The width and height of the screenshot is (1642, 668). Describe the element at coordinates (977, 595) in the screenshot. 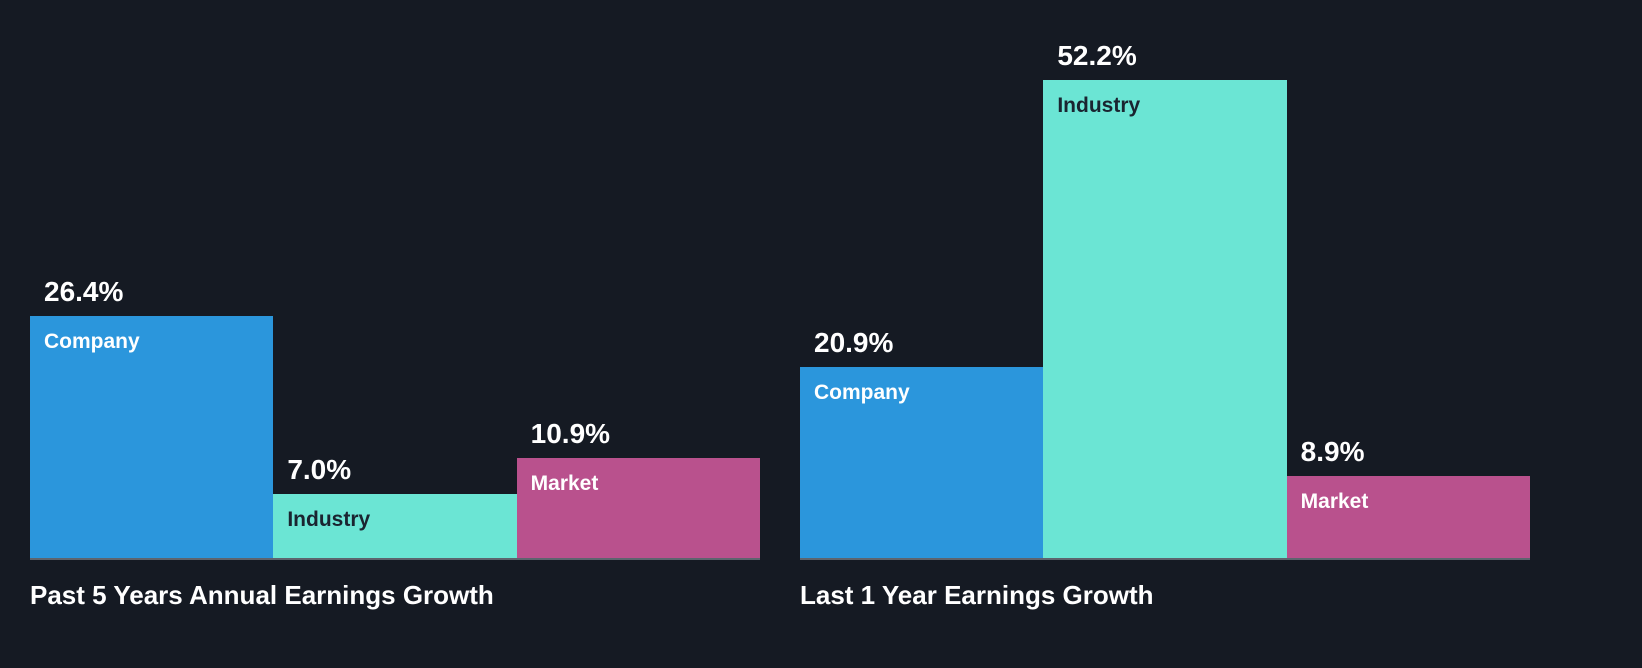

I see `chart-title: Last 1 Year Earnings Growth` at that location.